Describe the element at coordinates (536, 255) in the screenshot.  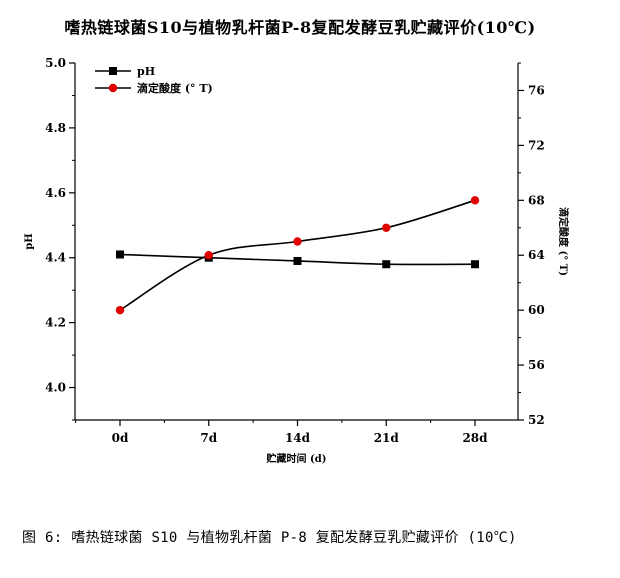
I see `y-right-tick-label: 64` at that location.